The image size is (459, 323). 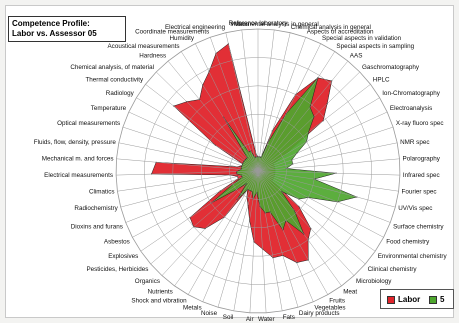 What do you see at coordinates (112, 67) in the screenshot?
I see `axis-label-48: Chemical analysis, of material` at bounding box center [112, 67].